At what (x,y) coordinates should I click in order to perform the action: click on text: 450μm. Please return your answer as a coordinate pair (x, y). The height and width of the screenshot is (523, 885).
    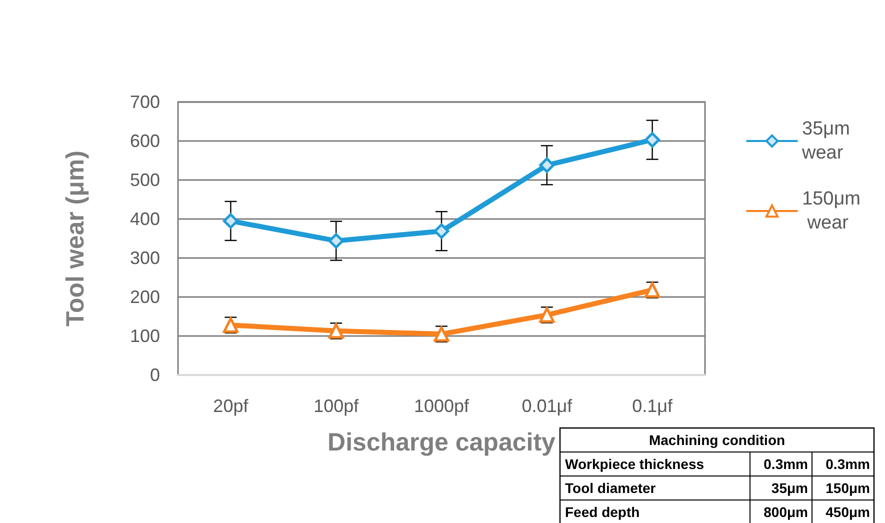
    Looking at the image, I should click on (848, 512).